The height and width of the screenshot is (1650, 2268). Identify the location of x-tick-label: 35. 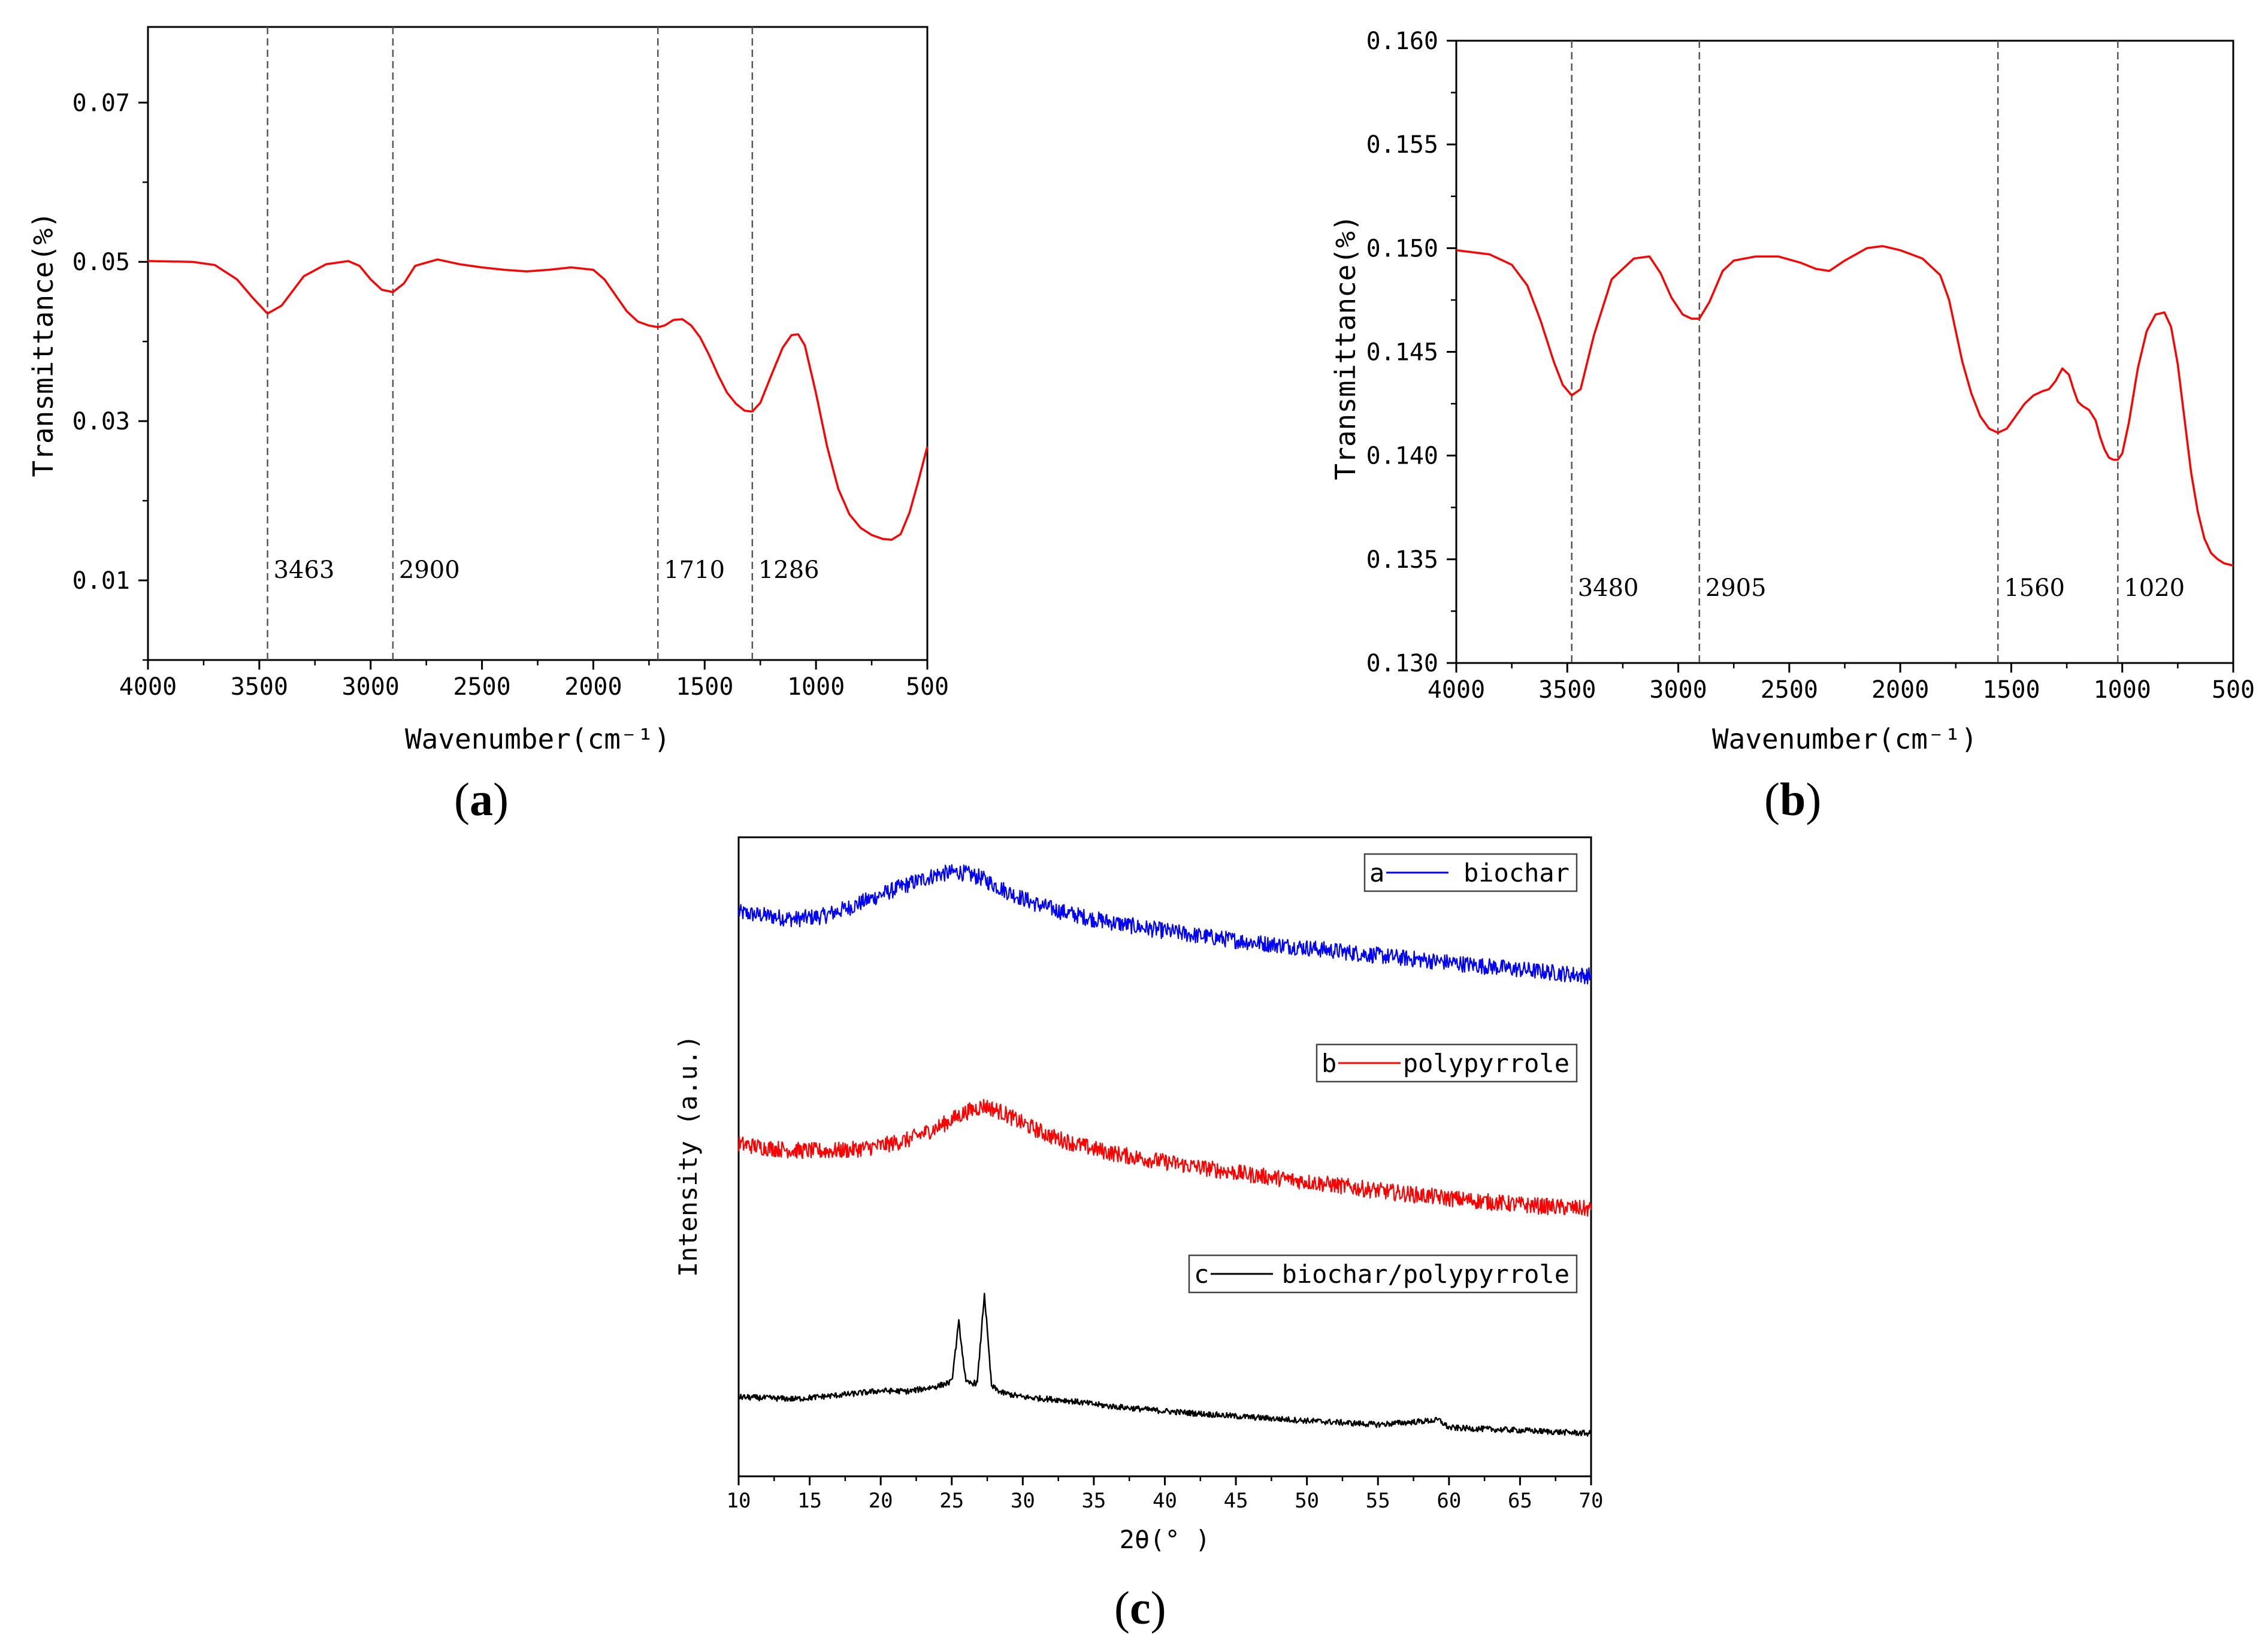
(1093, 1501).